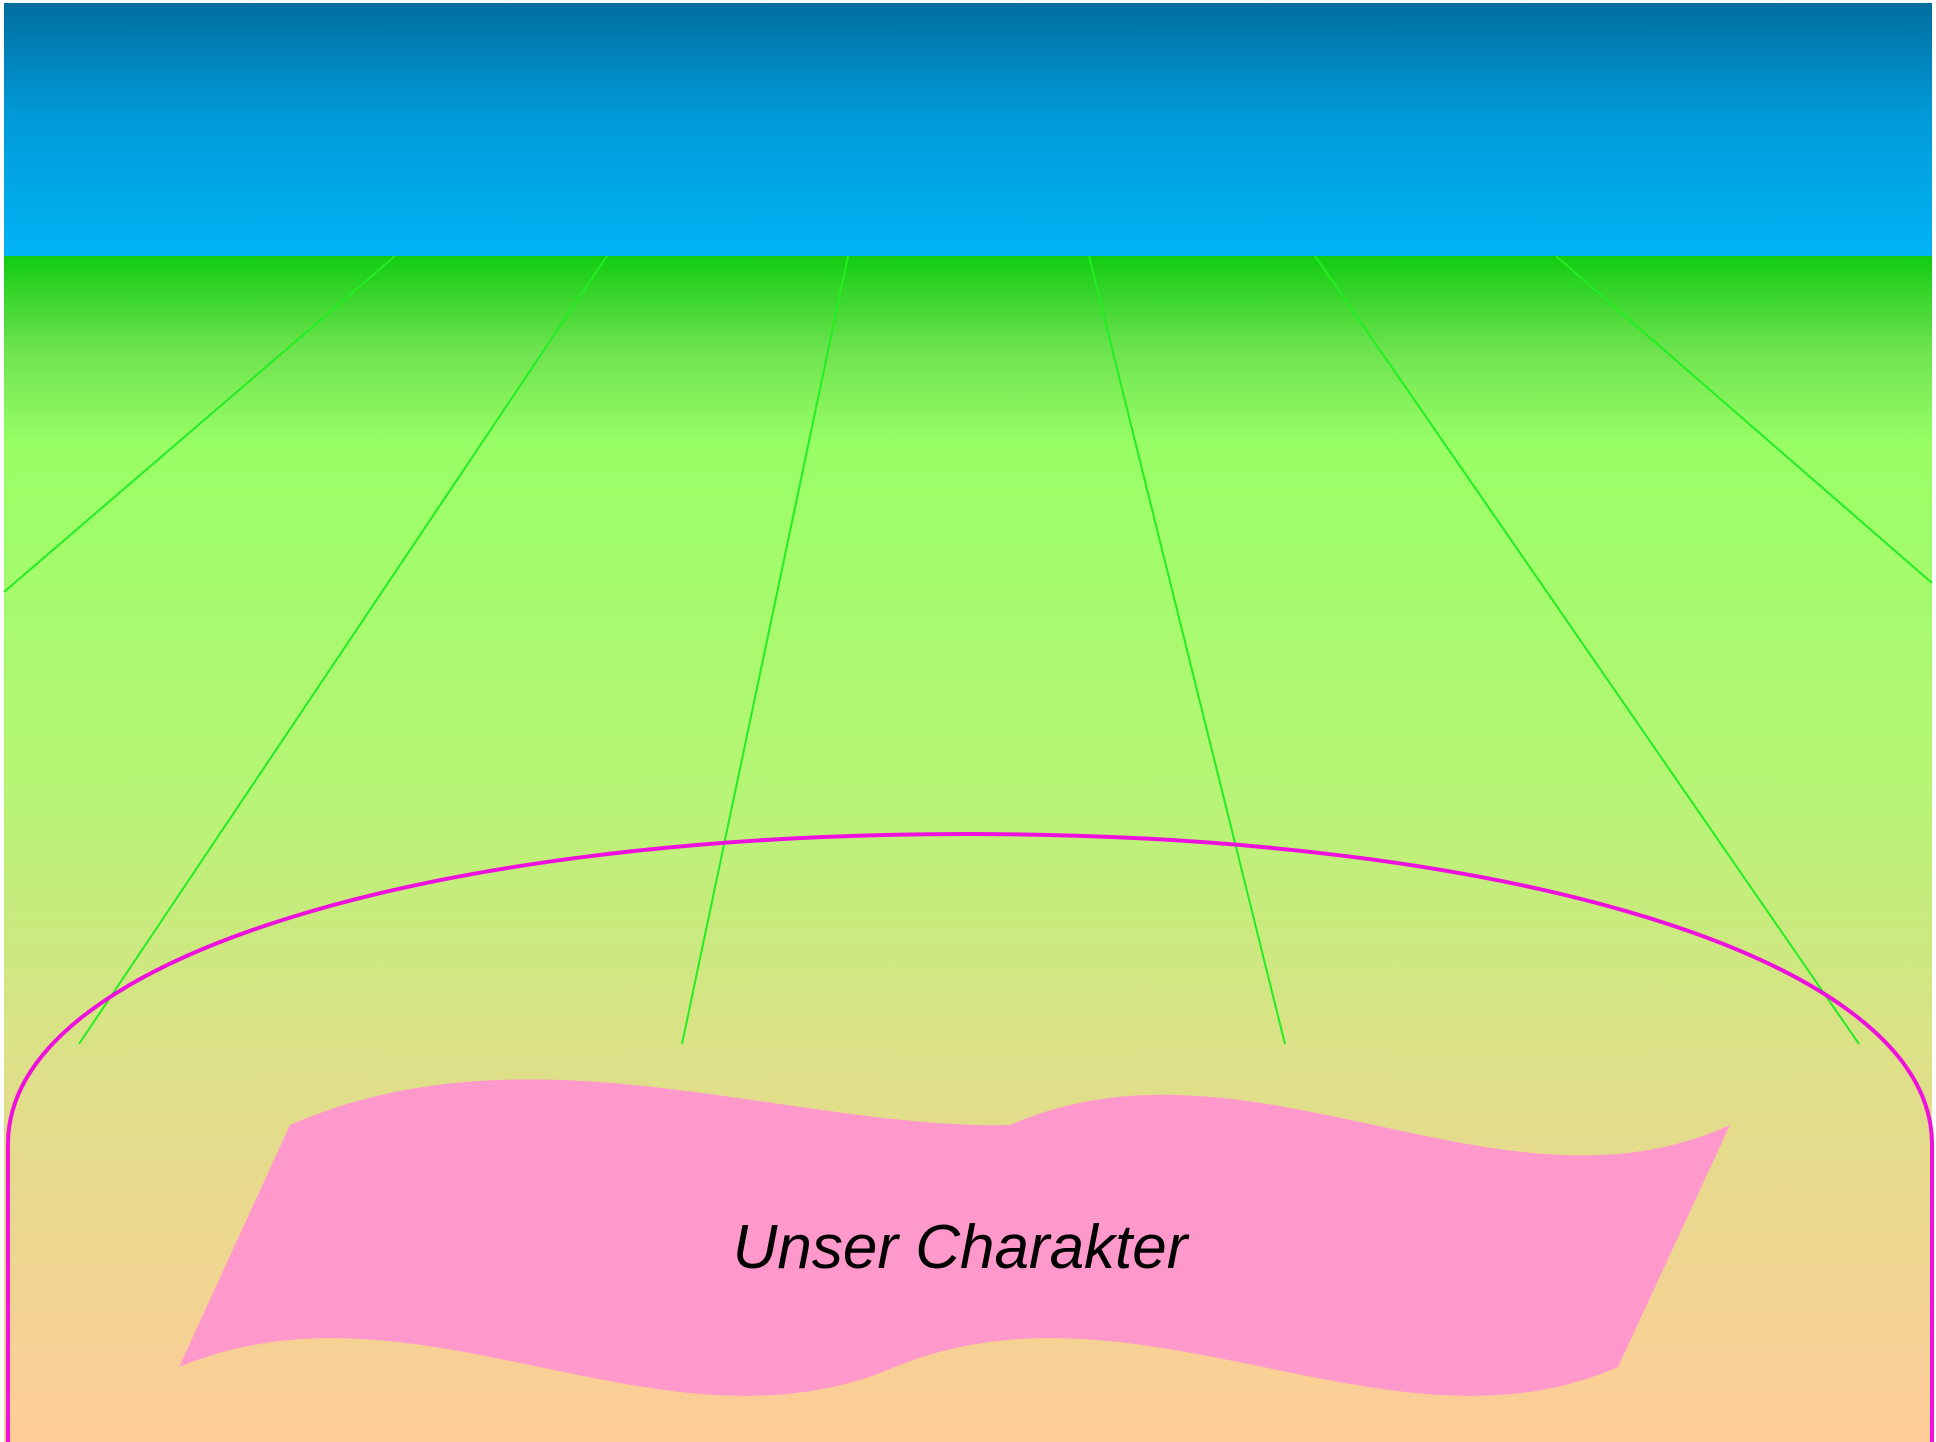 The height and width of the screenshot is (1442, 1936). Describe the element at coordinates (961, 1247) in the screenshot. I see `banner-title: Unser Charakter` at that location.